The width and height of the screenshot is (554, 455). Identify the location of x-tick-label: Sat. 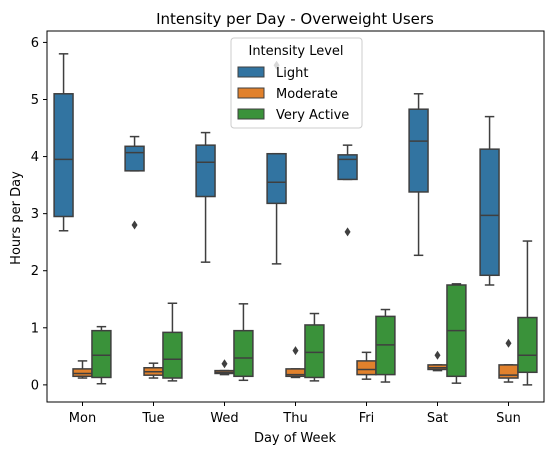
(437, 418).